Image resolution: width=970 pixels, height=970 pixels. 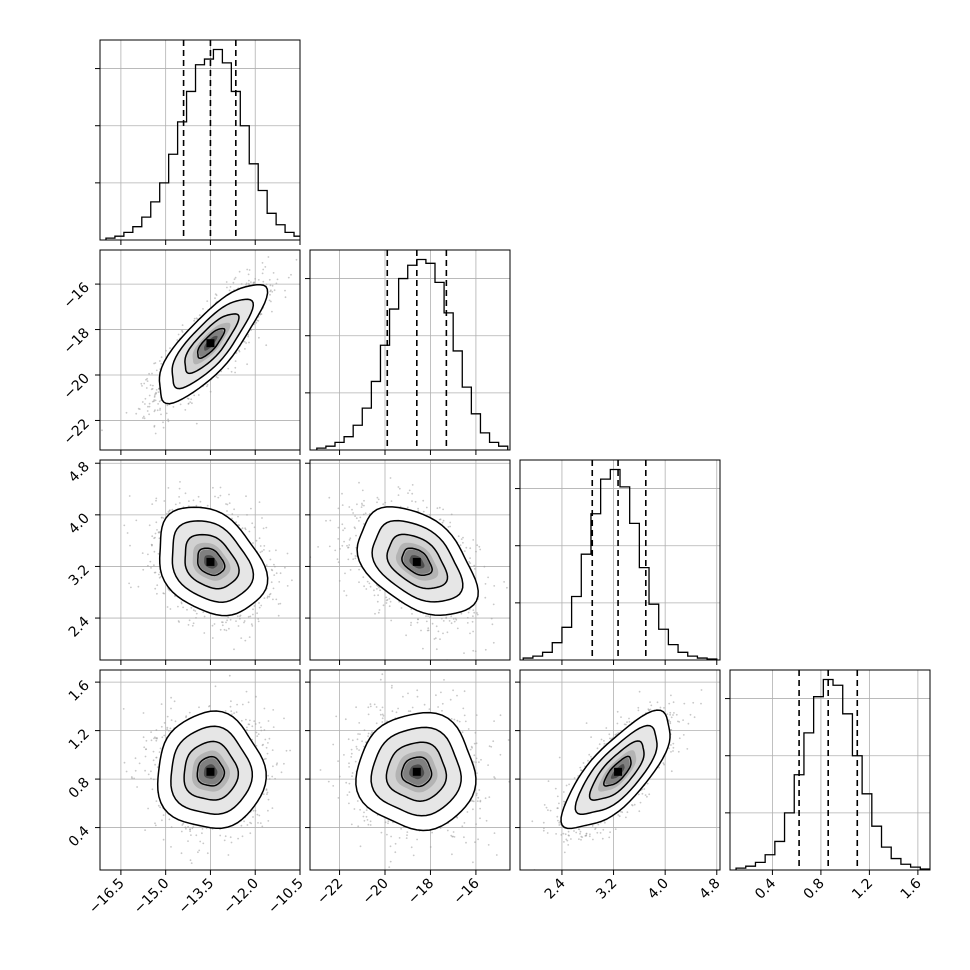 I want to click on scatter-panel-0-3: −16.5 −15.0 −13.5 −12.0 −10.5 0.4 0.8 1.2 1.6, so click(x=186, y=793).